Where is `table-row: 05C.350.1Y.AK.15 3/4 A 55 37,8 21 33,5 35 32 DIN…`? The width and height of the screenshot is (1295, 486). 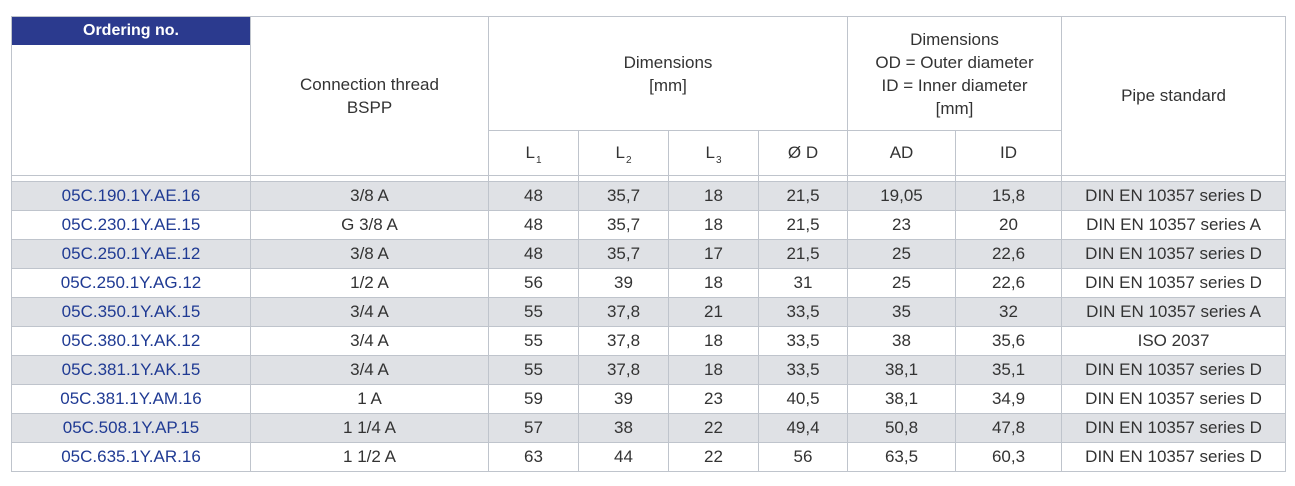
table-row: 05C.350.1Y.AK.15 3/4 A 55 37,8 21 33,5 35 32 DIN… is located at coordinates (649, 312).